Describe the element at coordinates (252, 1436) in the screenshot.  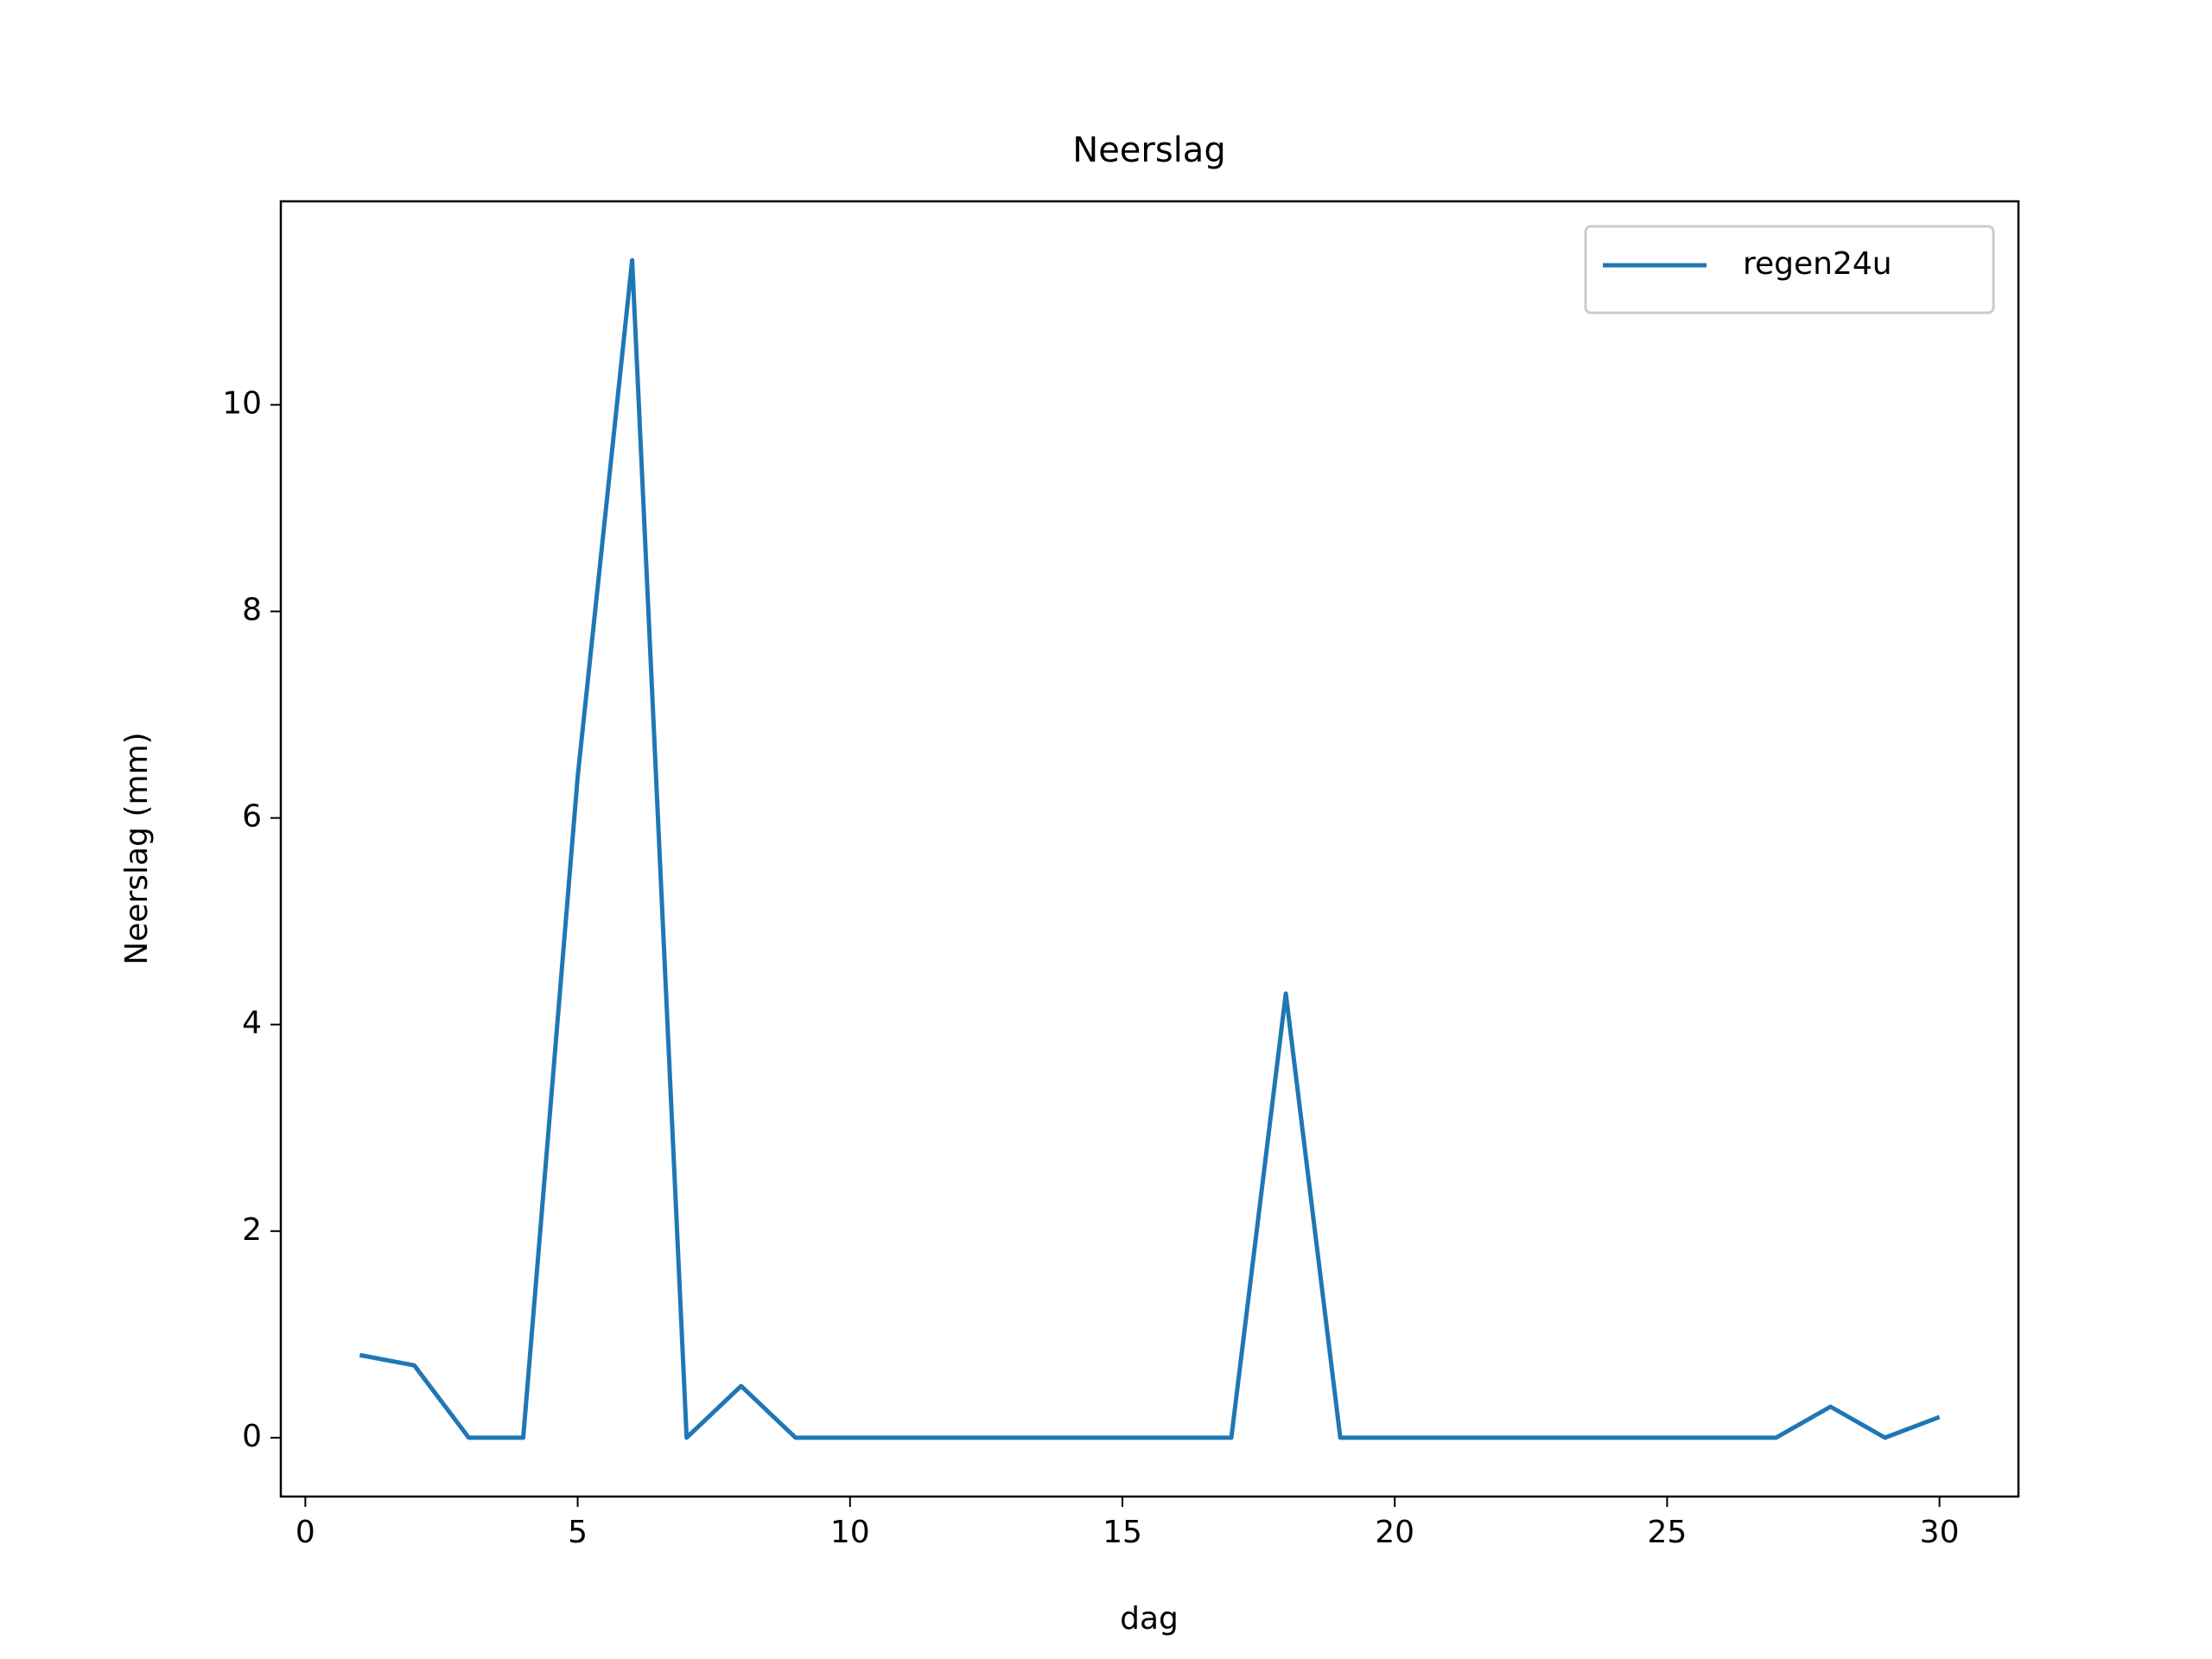
I see `y-tick-label: 0` at that location.